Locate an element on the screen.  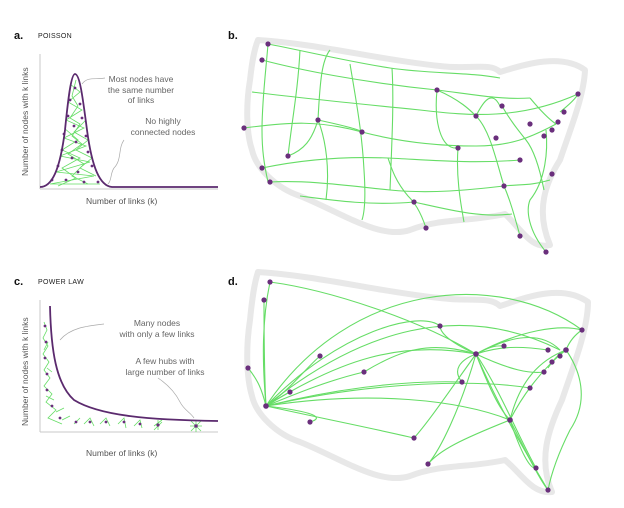
annot-line: Most nodes have is located at coordinates (141, 79).